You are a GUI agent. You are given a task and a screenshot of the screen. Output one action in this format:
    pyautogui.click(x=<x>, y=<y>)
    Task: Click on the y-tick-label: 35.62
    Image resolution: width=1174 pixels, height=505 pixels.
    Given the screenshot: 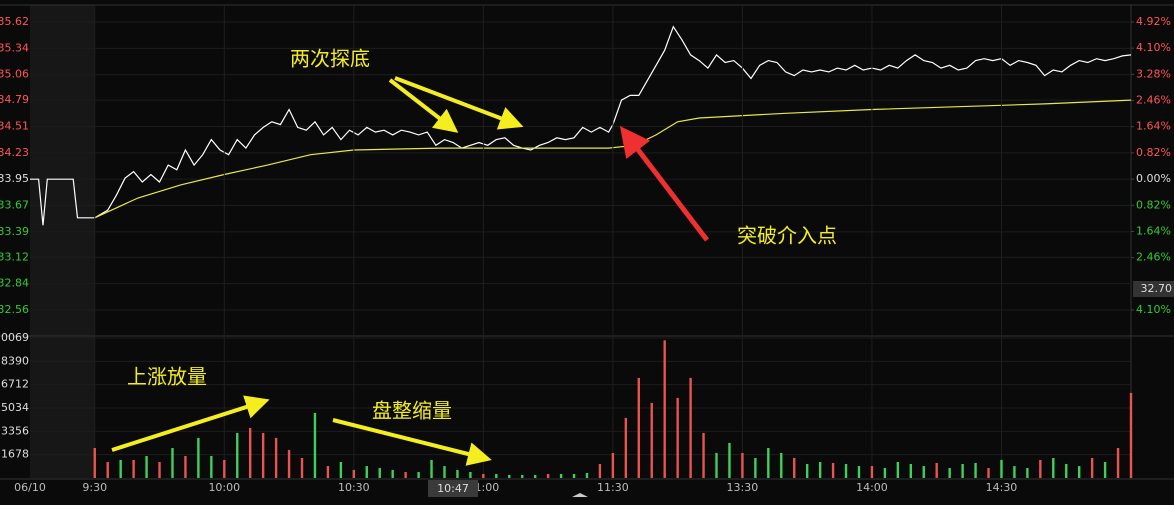 What is the action you would take?
    pyautogui.click(x=14, y=21)
    